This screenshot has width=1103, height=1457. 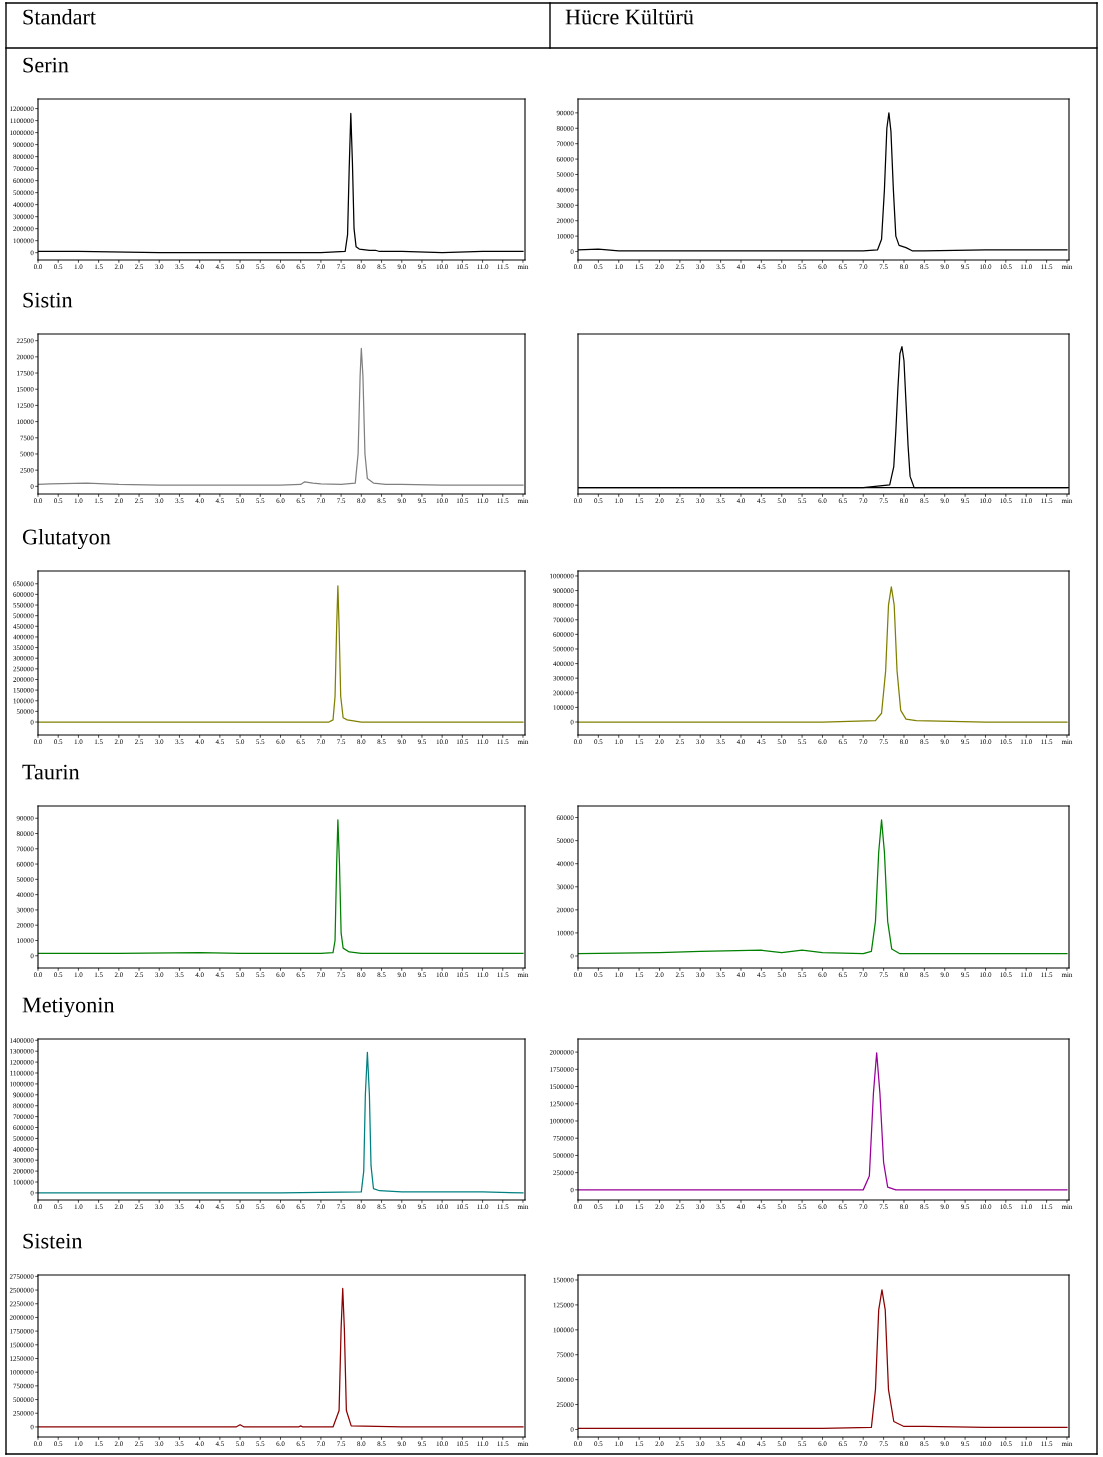 What do you see at coordinates (46, 65) in the screenshot?
I see `chart-title: Serin` at bounding box center [46, 65].